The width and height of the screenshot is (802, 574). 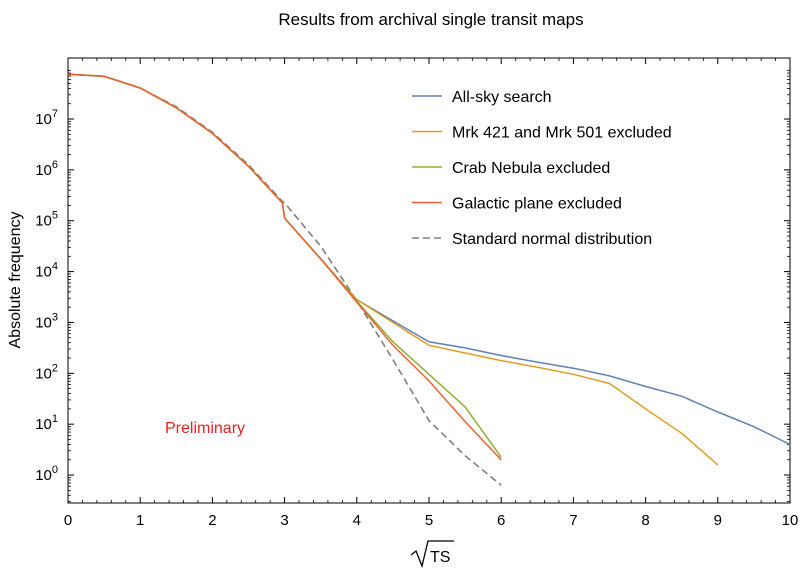 What do you see at coordinates (440, 557) in the screenshot?
I see `x-axis-label: TS` at bounding box center [440, 557].